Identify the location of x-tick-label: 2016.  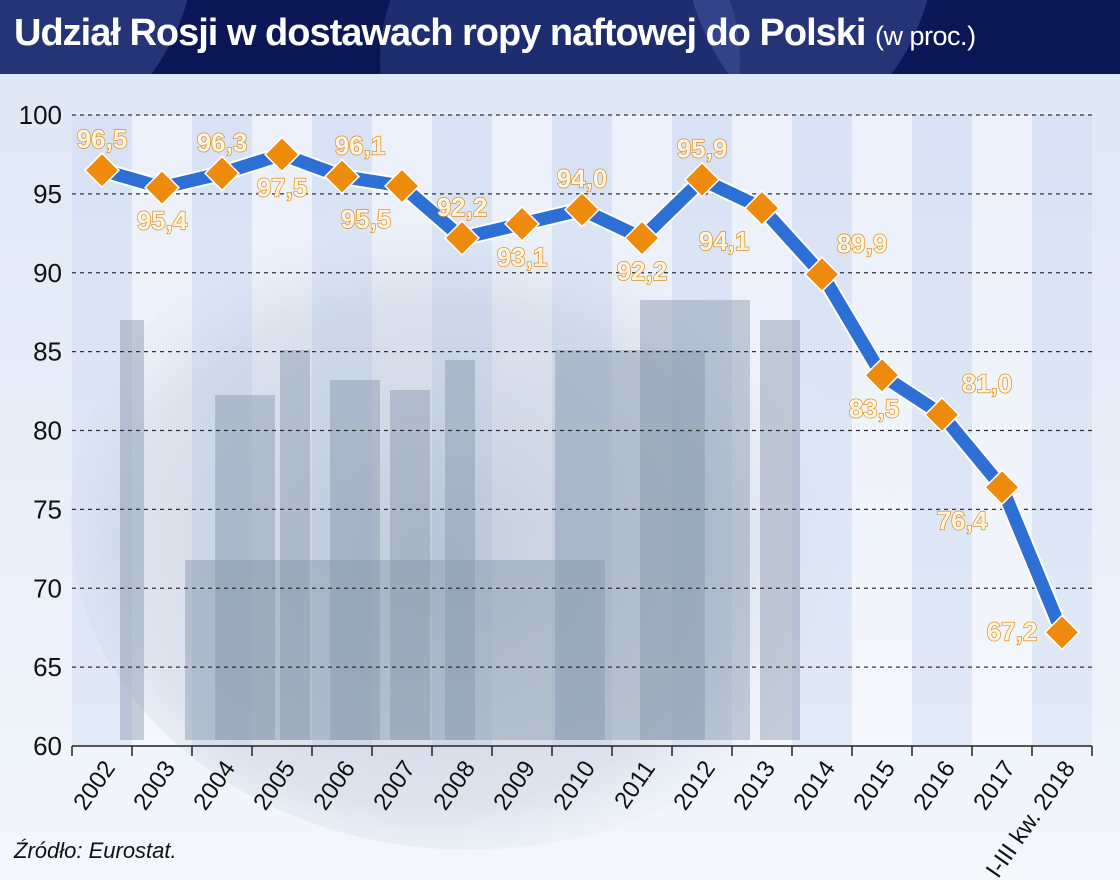
(934, 785).